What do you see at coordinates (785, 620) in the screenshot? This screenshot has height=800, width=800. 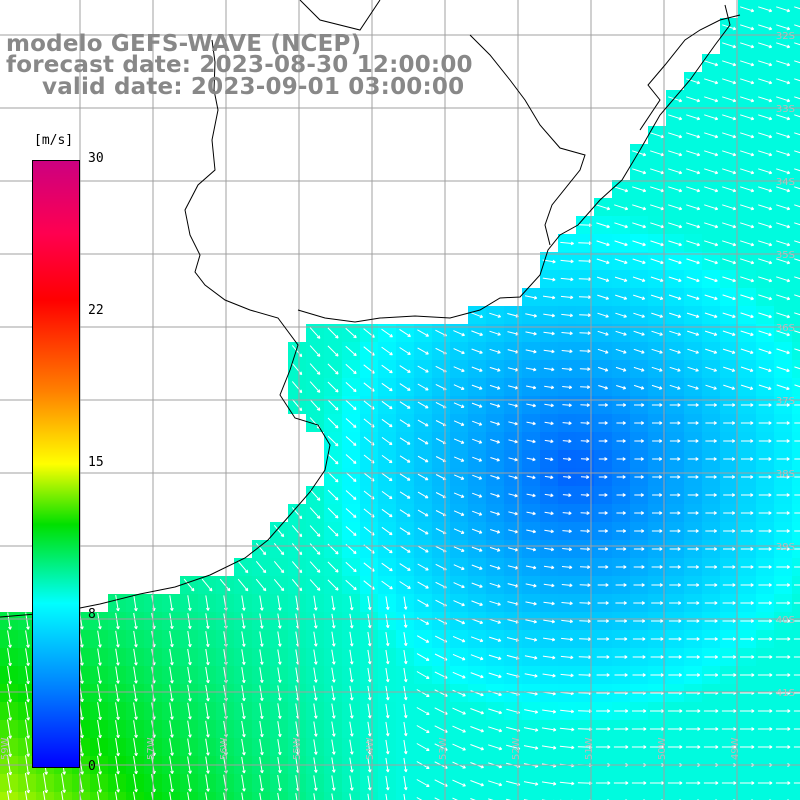 I see `latitude-label: 40S` at bounding box center [785, 620].